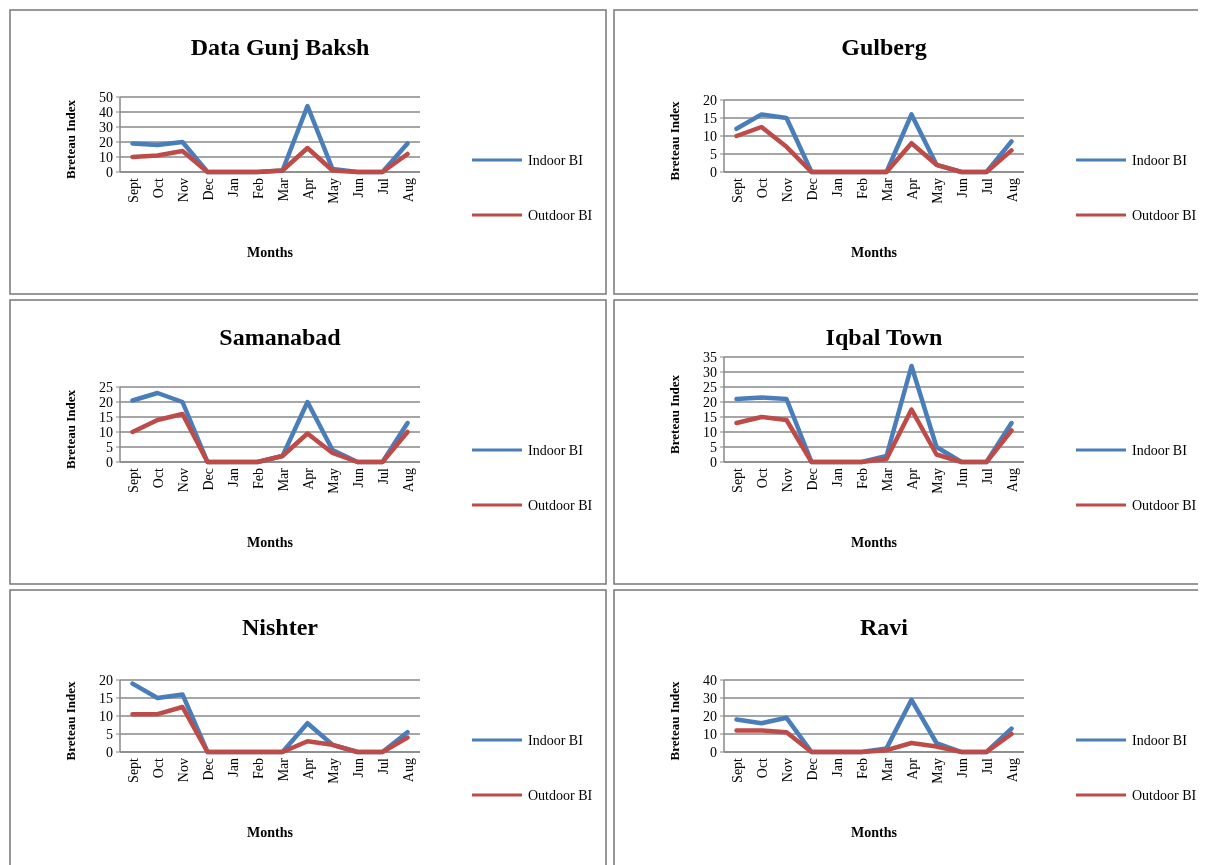 Image resolution: width=1207 pixels, height=865 pixels. Describe the element at coordinates (884, 337) in the screenshot. I see `chart-title: Iqbal Town` at that location.